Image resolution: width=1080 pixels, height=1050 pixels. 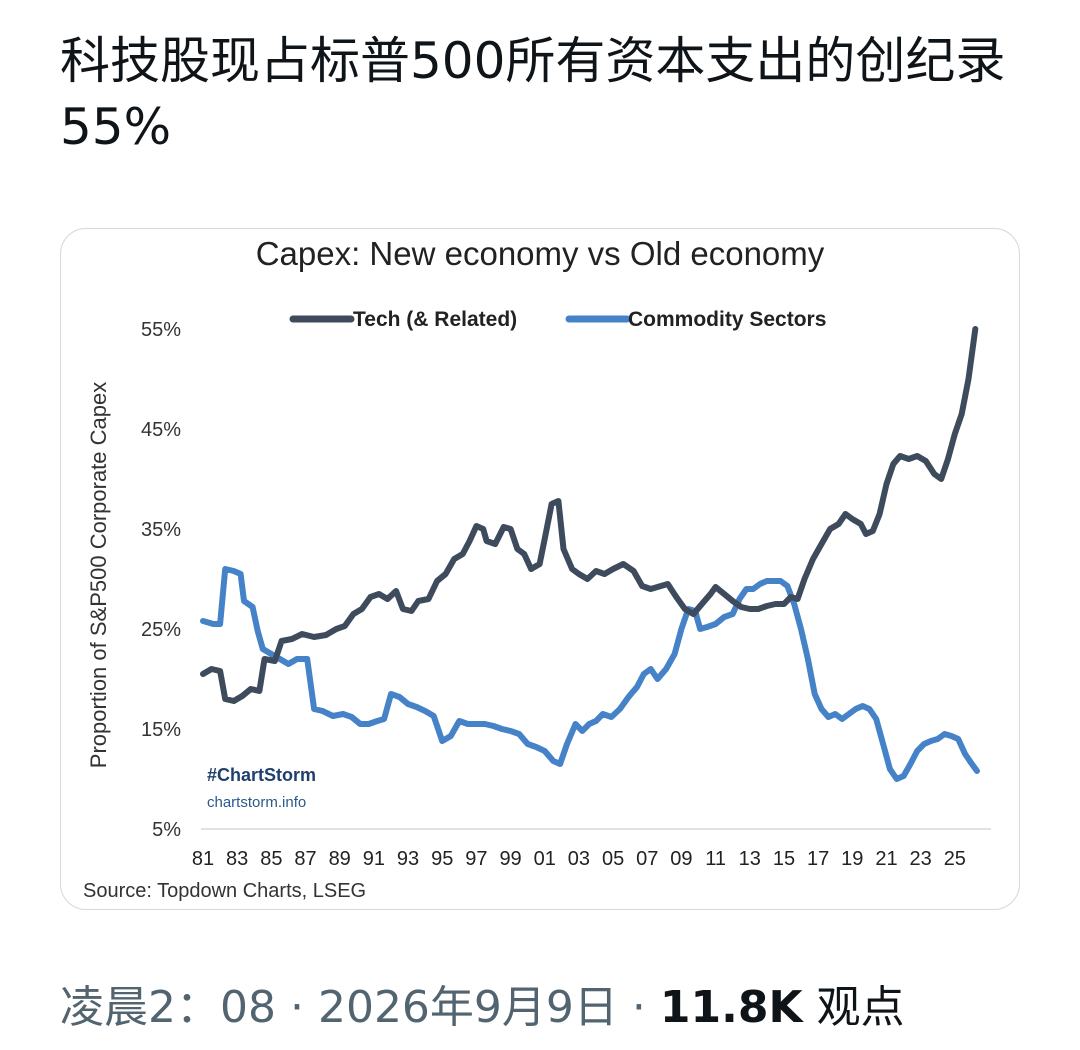 What do you see at coordinates (161, 430) in the screenshot?
I see `y-tick-label: 45%` at bounding box center [161, 430].